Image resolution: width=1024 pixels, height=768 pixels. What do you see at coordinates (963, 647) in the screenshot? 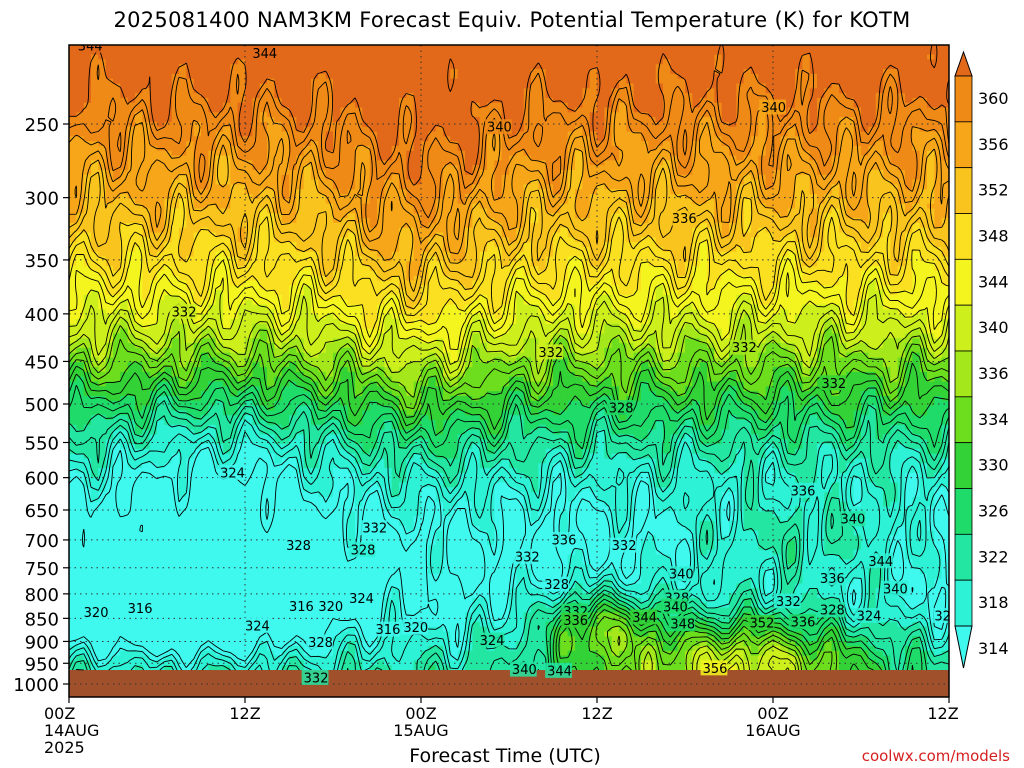
I see `colorbar-bottom-arrow` at bounding box center [963, 647].